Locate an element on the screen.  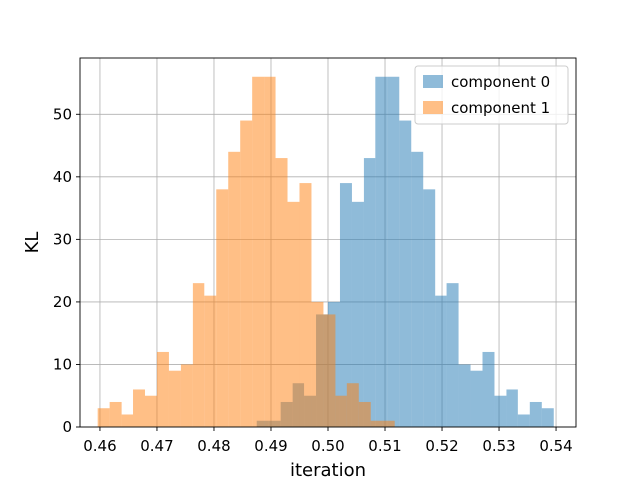
x-tick-label: 0.47 is located at coordinates (156, 446).